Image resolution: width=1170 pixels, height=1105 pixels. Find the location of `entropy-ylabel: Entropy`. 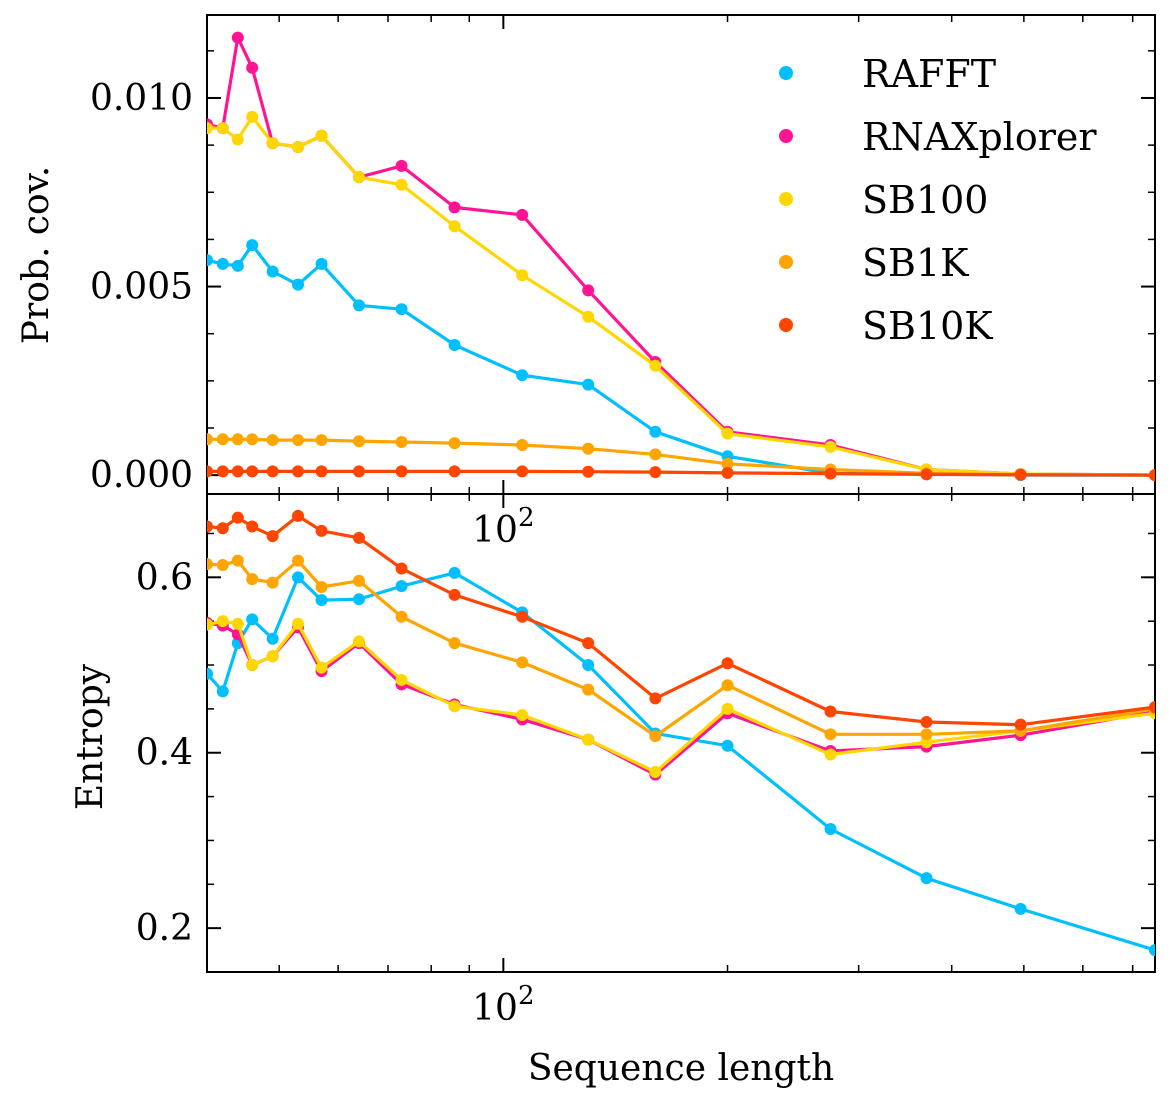

entropy-ylabel: Entropy is located at coordinates (90, 736).